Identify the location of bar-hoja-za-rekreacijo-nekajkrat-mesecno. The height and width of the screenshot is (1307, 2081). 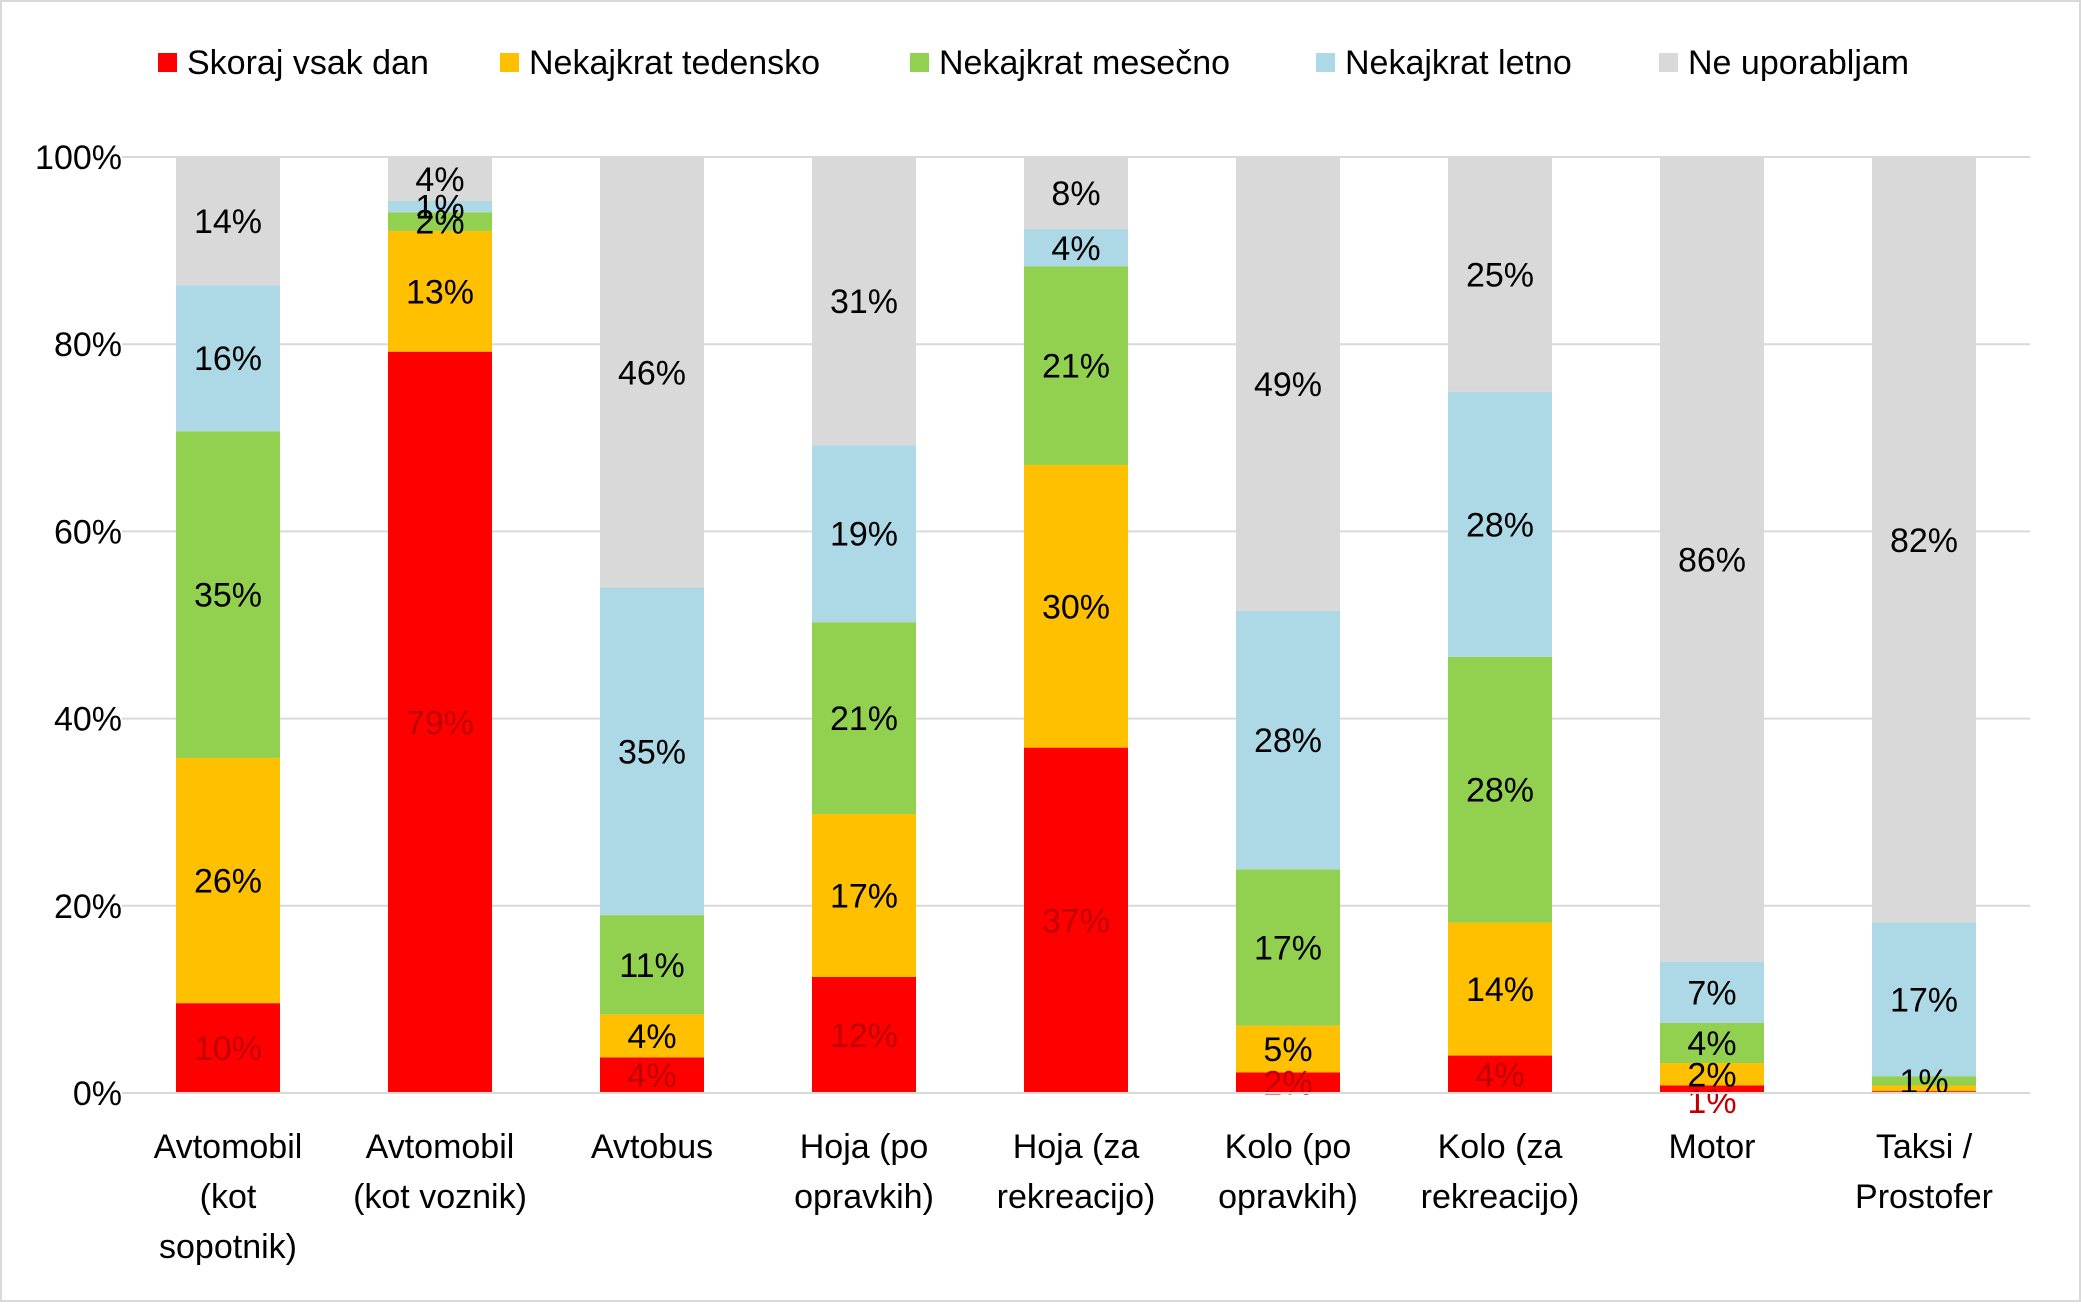
(1076, 365).